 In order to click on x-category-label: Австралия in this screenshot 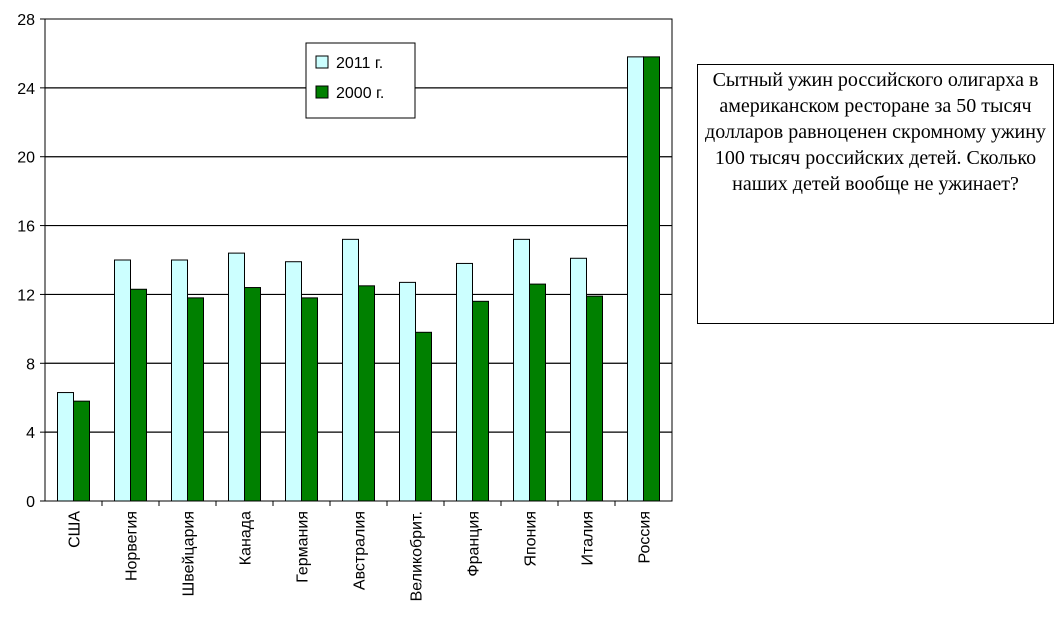, I will do `click(360, 550)`.